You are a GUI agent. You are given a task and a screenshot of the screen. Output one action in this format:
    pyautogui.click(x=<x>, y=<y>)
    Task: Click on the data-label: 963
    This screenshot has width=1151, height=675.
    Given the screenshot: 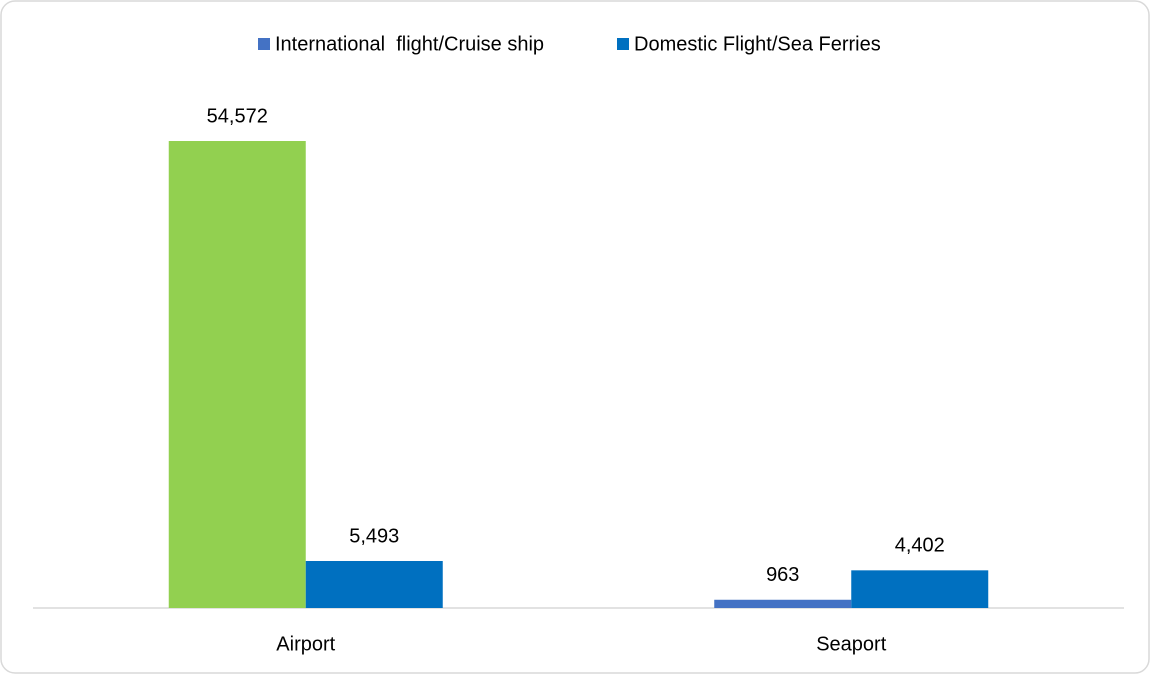 What is the action you would take?
    pyautogui.click(x=782, y=575)
    